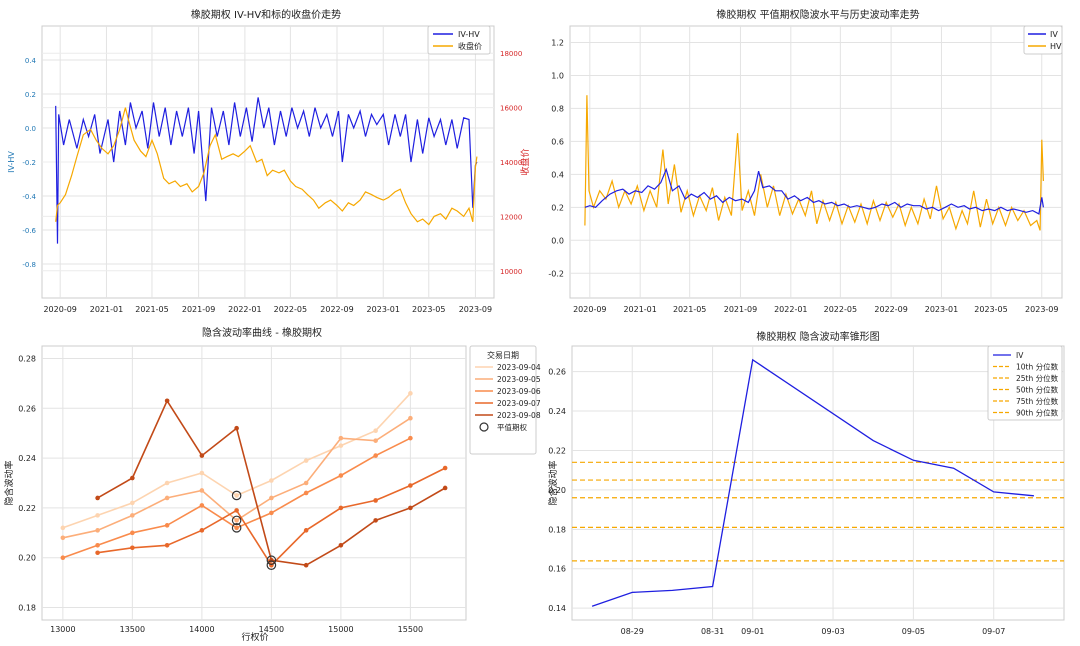  What do you see at coordinates (557, 490) in the screenshot?
I see `y-tick-label: 0.20` at bounding box center [557, 490].